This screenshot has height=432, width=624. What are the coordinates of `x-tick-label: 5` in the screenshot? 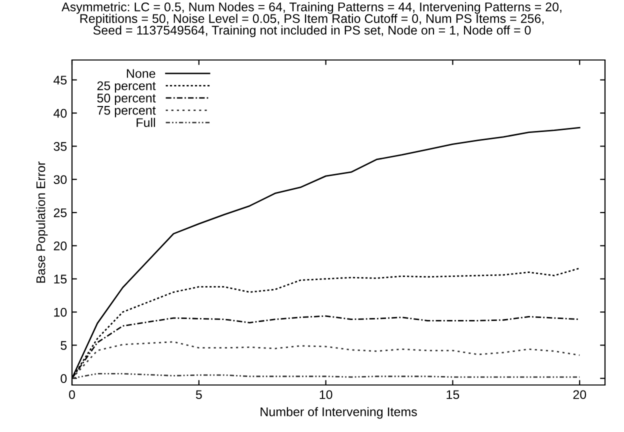 It's located at (199, 395).